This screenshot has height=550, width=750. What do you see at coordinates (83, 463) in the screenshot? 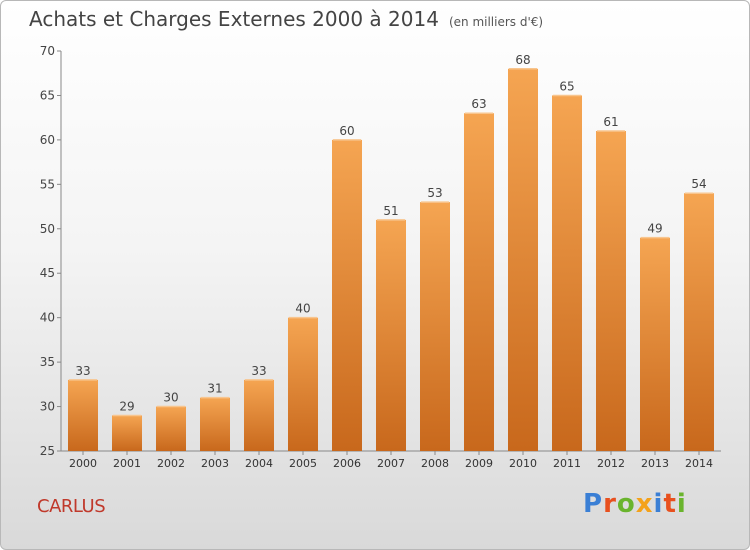
I see `x-tick-label: 2000` at bounding box center [83, 463].